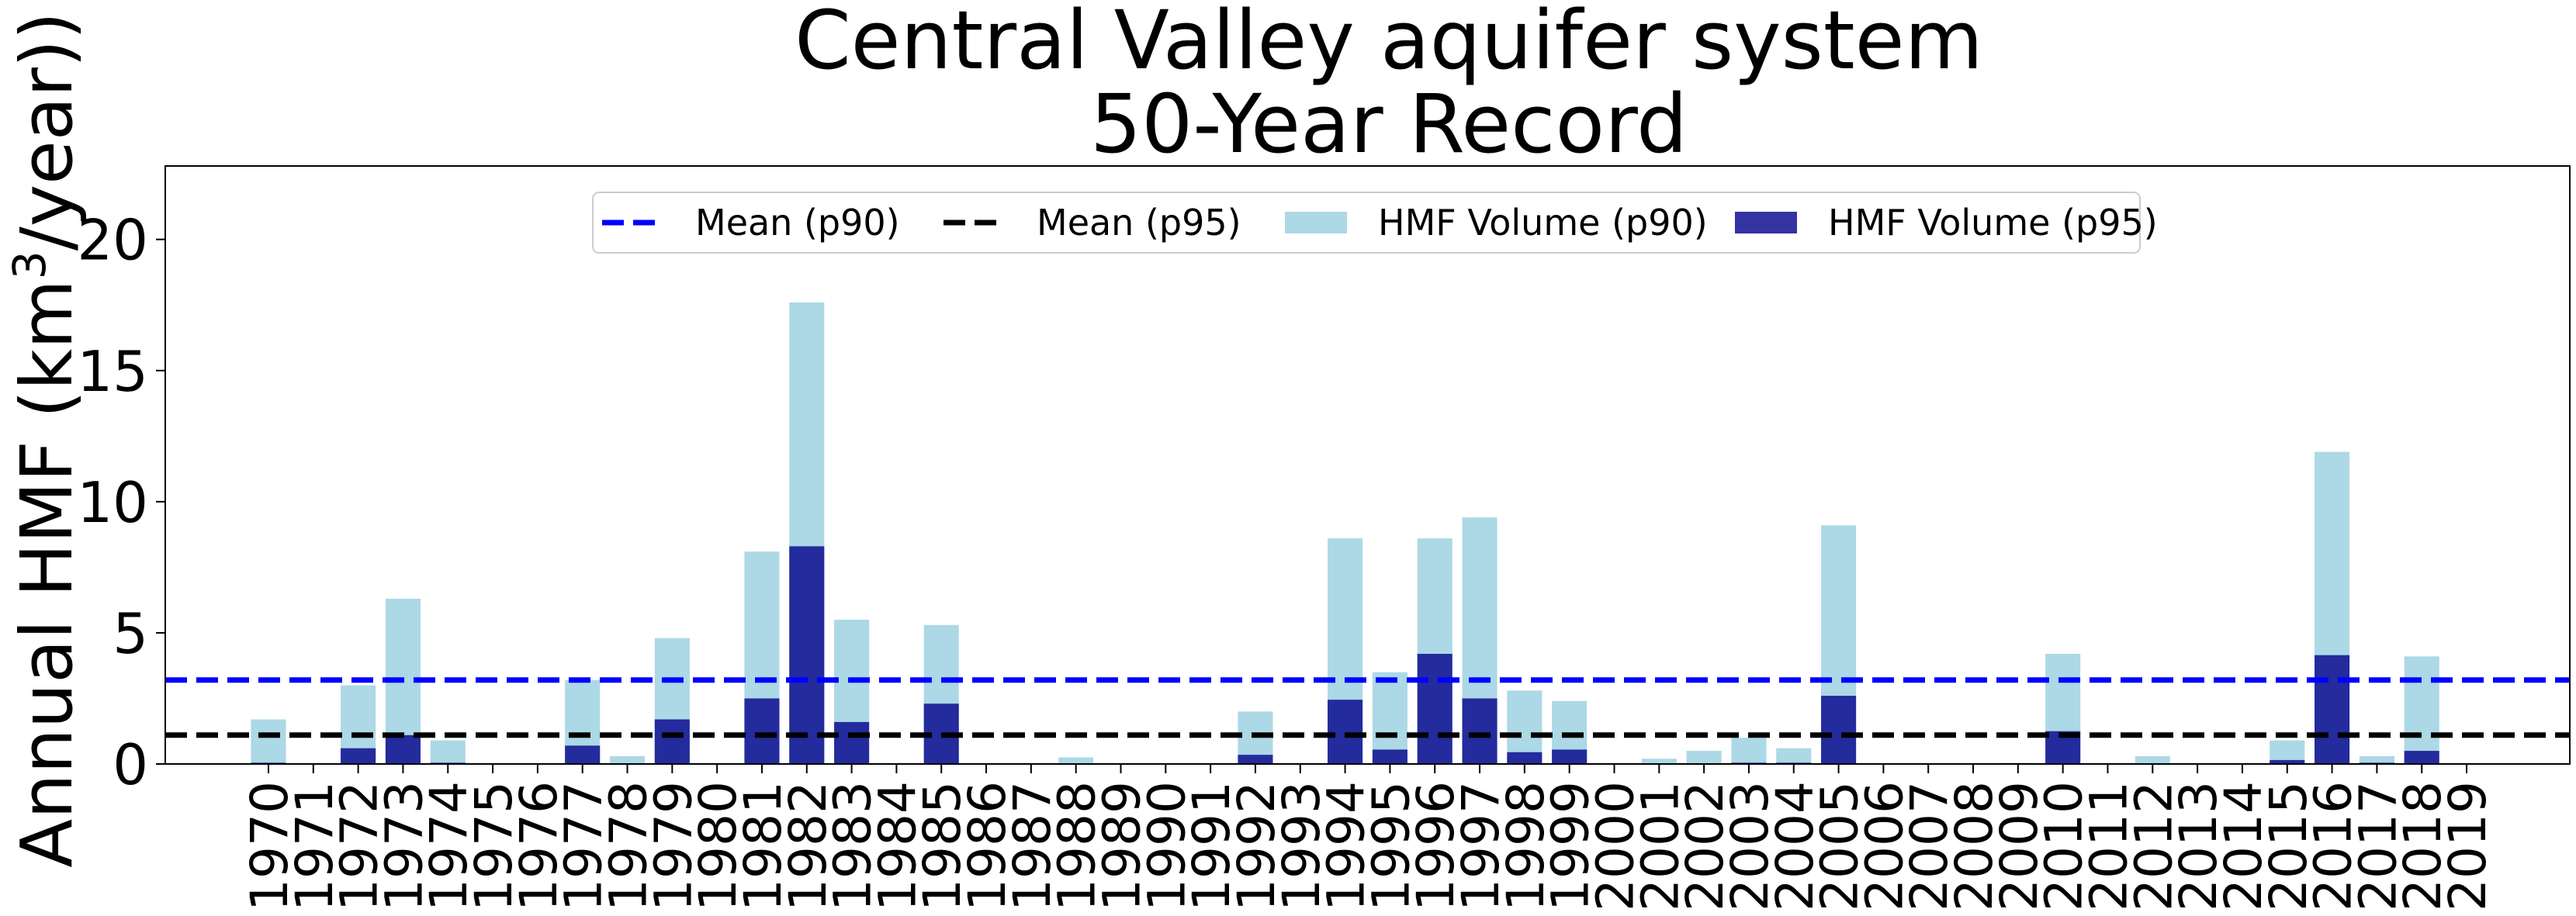 The height and width of the screenshot is (916, 2576). I want to click on x-tick-label-1996: 1996, so click(1436, 846).